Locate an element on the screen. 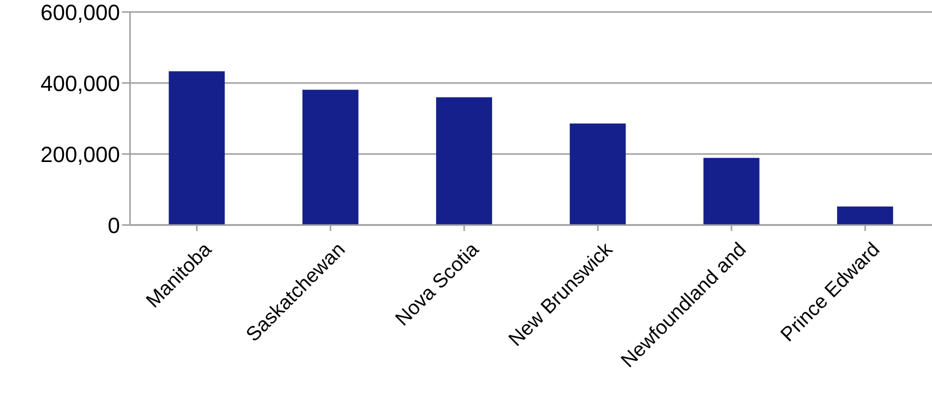  y-tick-label: 600,000 is located at coordinates (80, 12).